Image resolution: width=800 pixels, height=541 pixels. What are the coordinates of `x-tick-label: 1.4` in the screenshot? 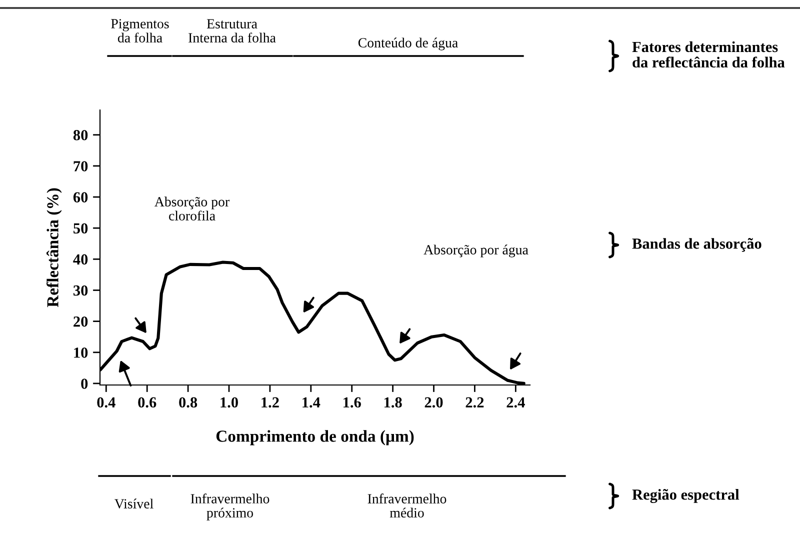 It's located at (311, 402).